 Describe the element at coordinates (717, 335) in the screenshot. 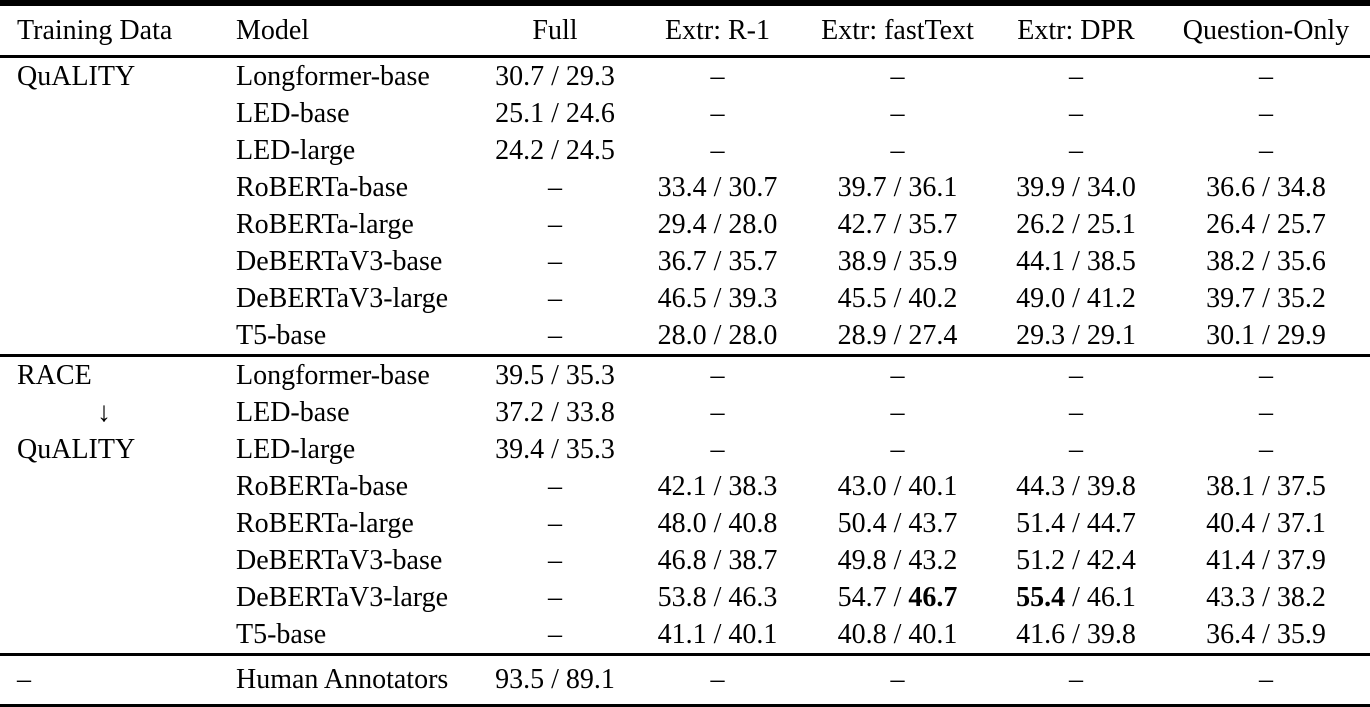

I see `value-cell: 28.0 / 28.0` at that location.